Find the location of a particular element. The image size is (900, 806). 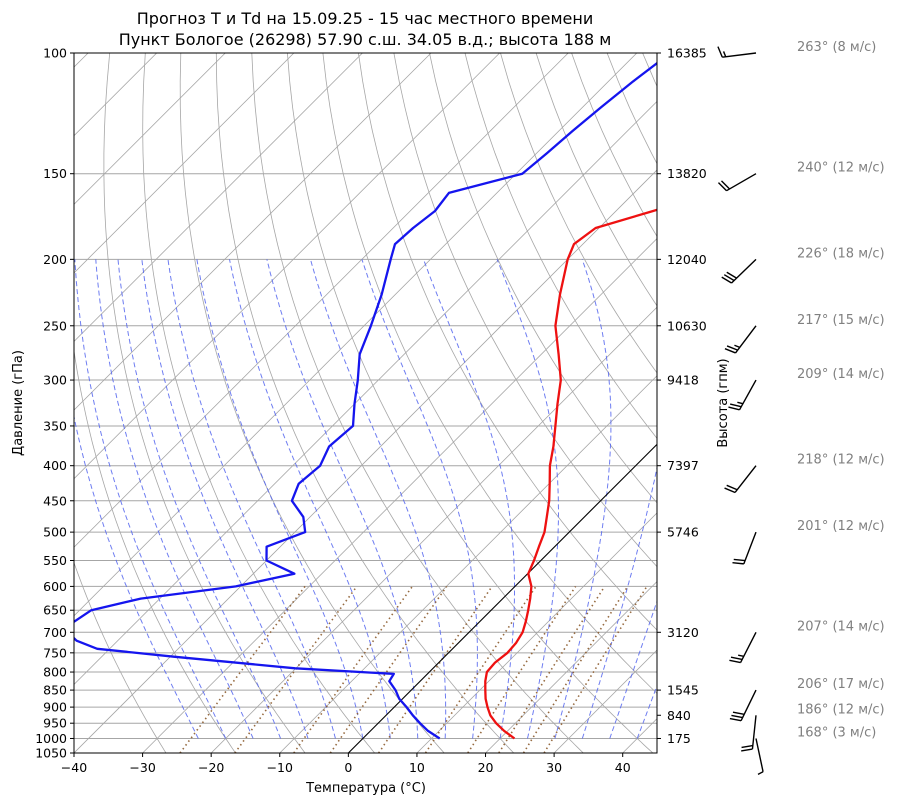

pressure-tick-label: 750 is located at coordinates (55, 652).